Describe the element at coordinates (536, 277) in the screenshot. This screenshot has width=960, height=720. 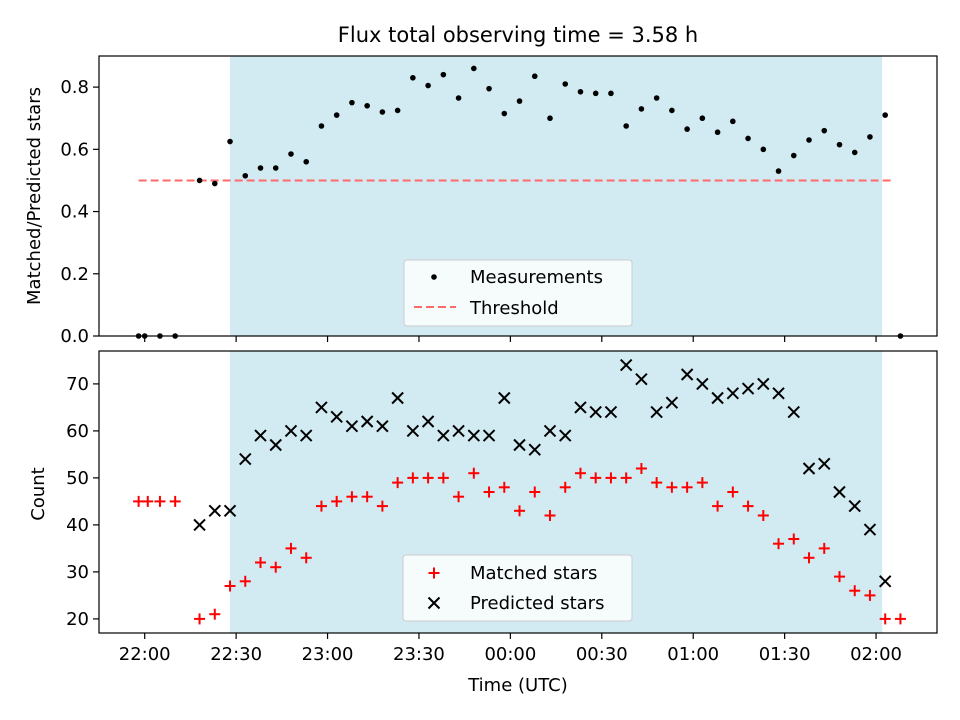
I see `legend-label-measurements: Measurements` at that location.